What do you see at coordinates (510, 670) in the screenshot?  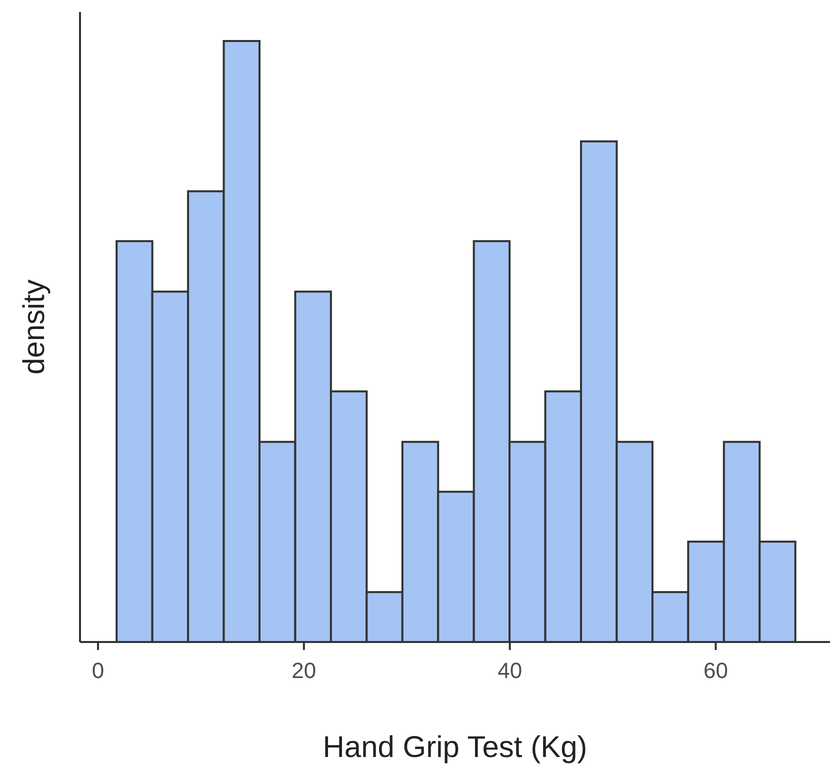 I see `x-tick-label: 40` at bounding box center [510, 670].